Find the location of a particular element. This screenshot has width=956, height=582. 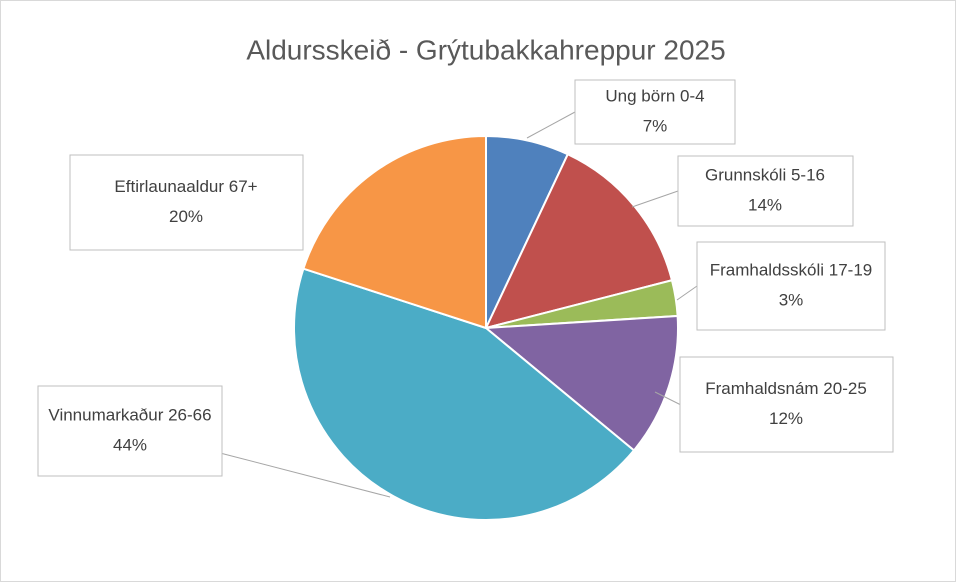

data-label: 20% is located at coordinates (186, 216).